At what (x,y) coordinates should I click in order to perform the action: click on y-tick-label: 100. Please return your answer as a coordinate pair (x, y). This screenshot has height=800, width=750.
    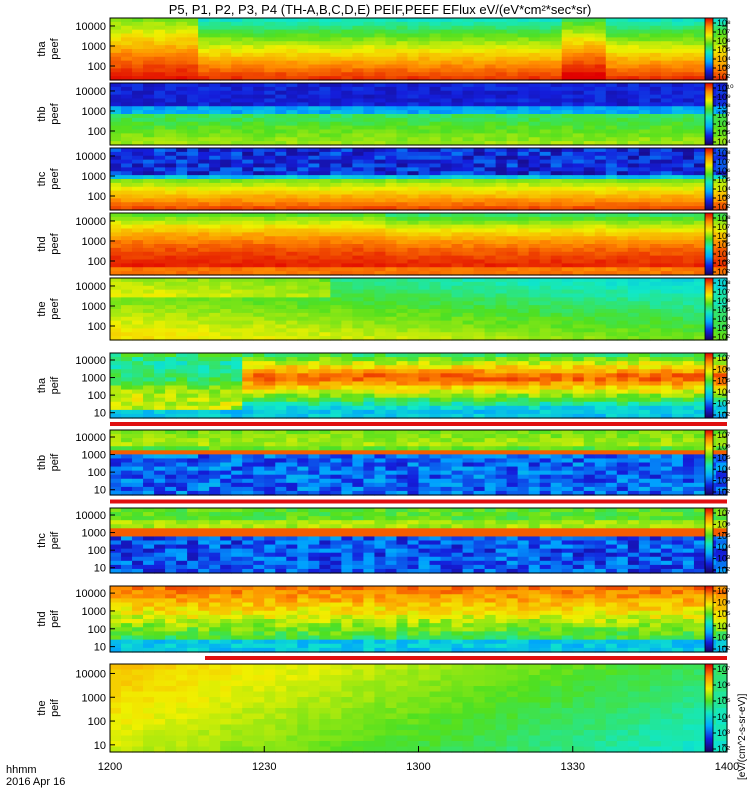
    Looking at the image, I should click on (97, 262).